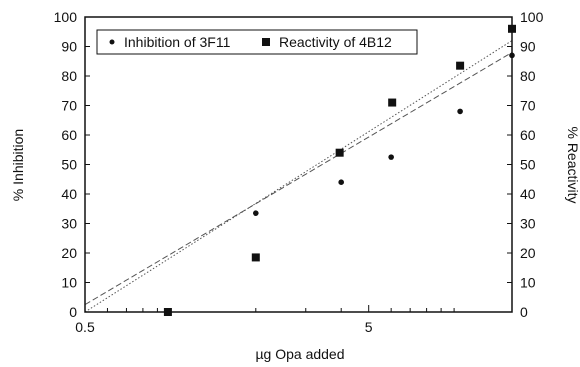 The image size is (580, 367). I want to click on y-tick-label: 40, so click(69, 194).